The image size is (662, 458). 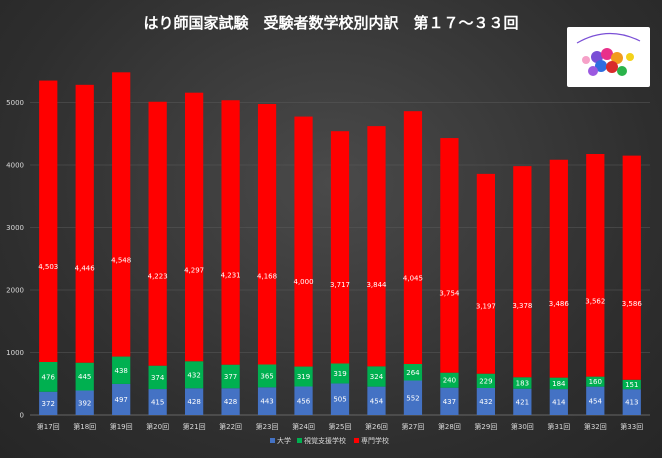 What do you see at coordinates (84, 377) in the screenshot?
I see `data-label: 445` at bounding box center [84, 377].